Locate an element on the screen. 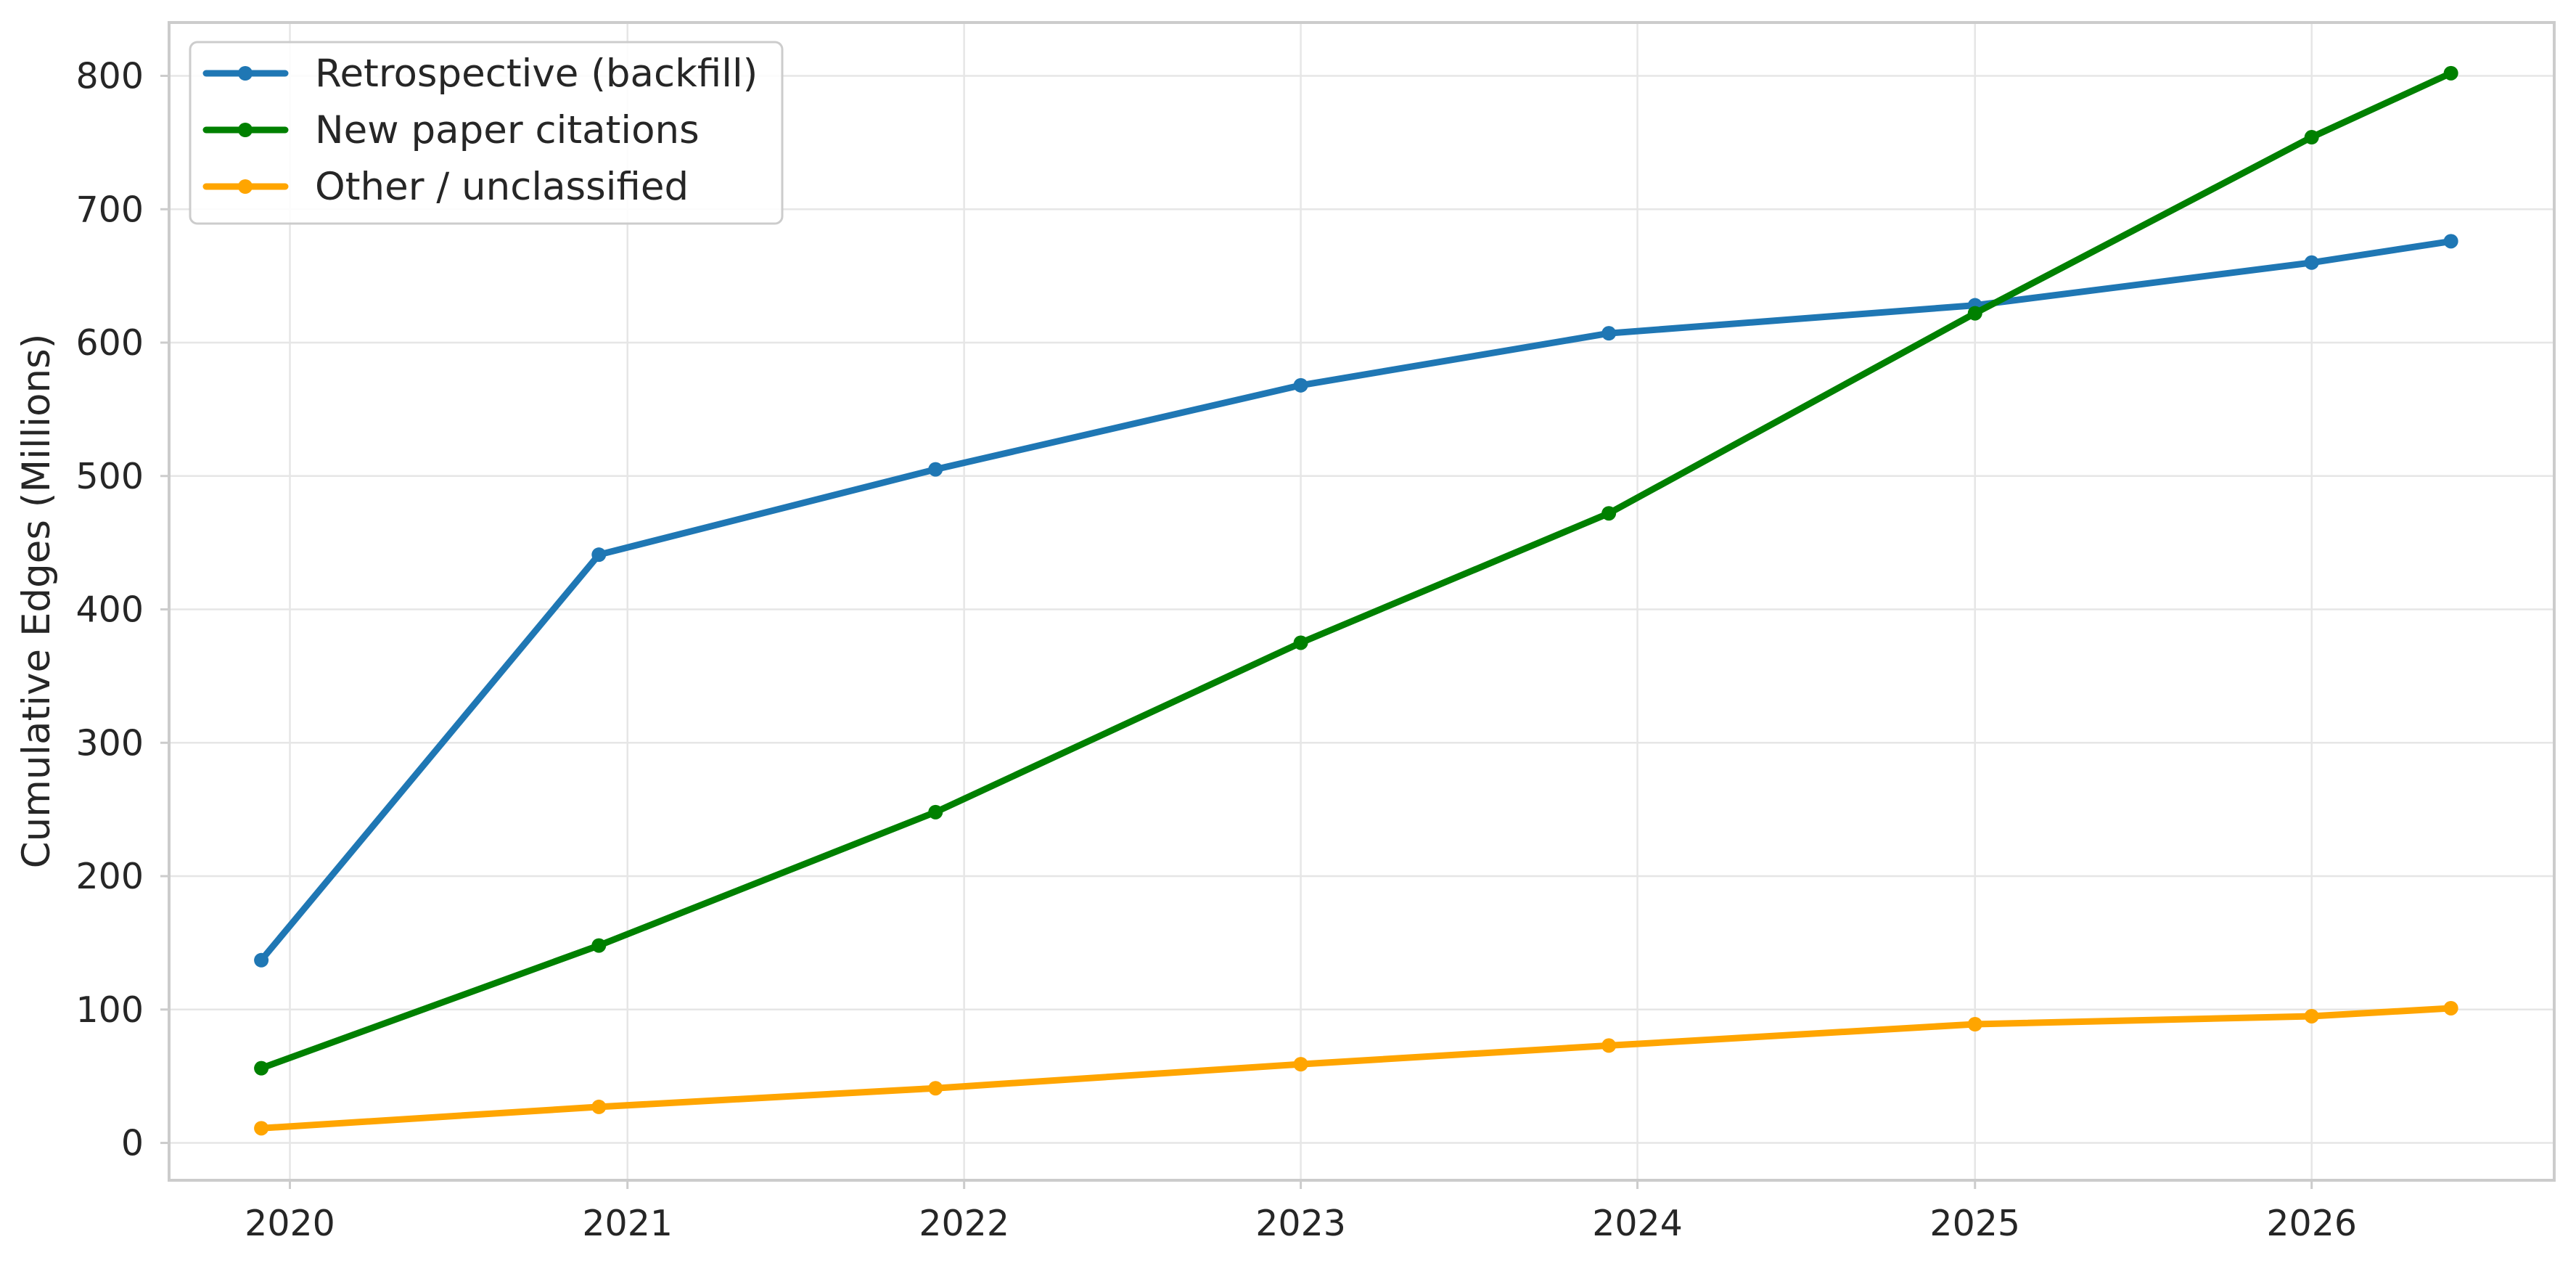 This screenshot has height=1271, width=2576. y-tick-label: 200 is located at coordinates (109, 876).